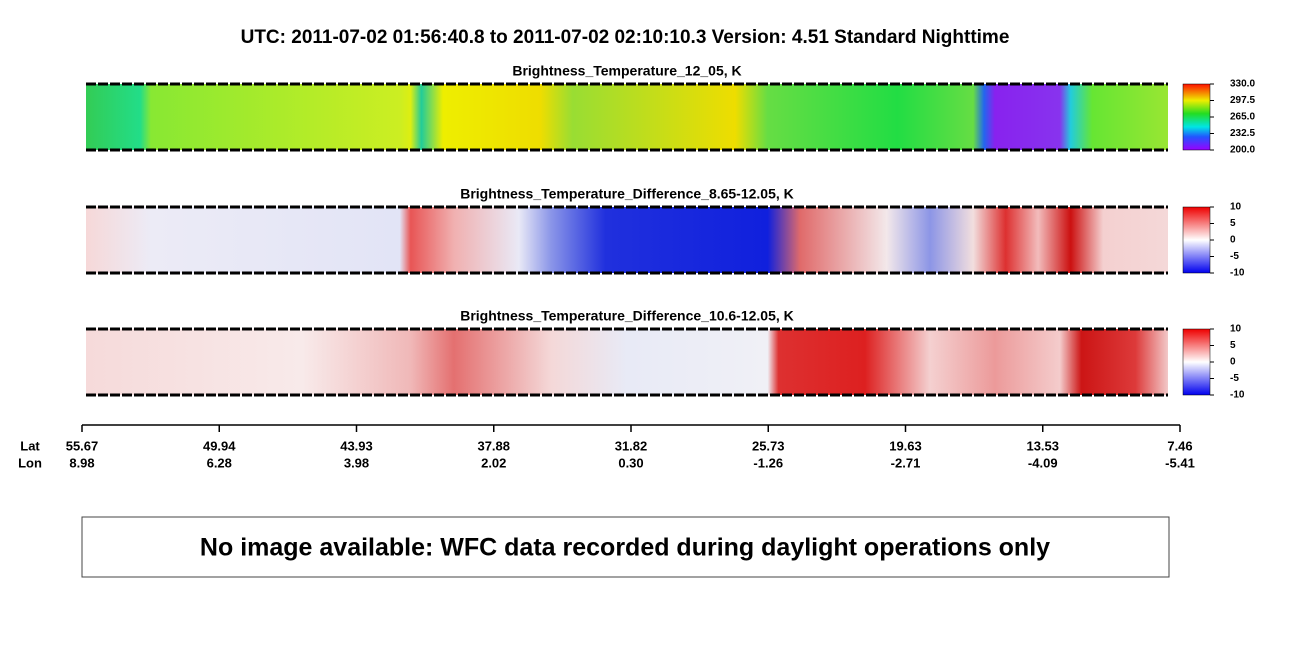  Describe the element at coordinates (30, 445) in the screenshot. I see `lat-label: Lat` at that location.